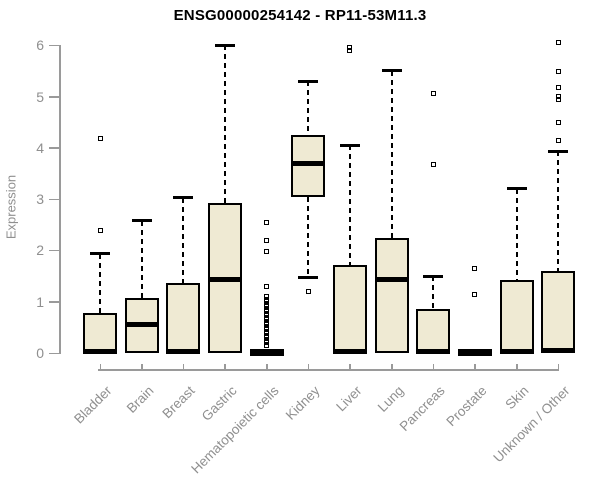 Image resolution: width=600 pixels, height=500 pixels. Describe the element at coordinates (40, 199) in the screenshot. I see `y-tick-label: 3` at that location.